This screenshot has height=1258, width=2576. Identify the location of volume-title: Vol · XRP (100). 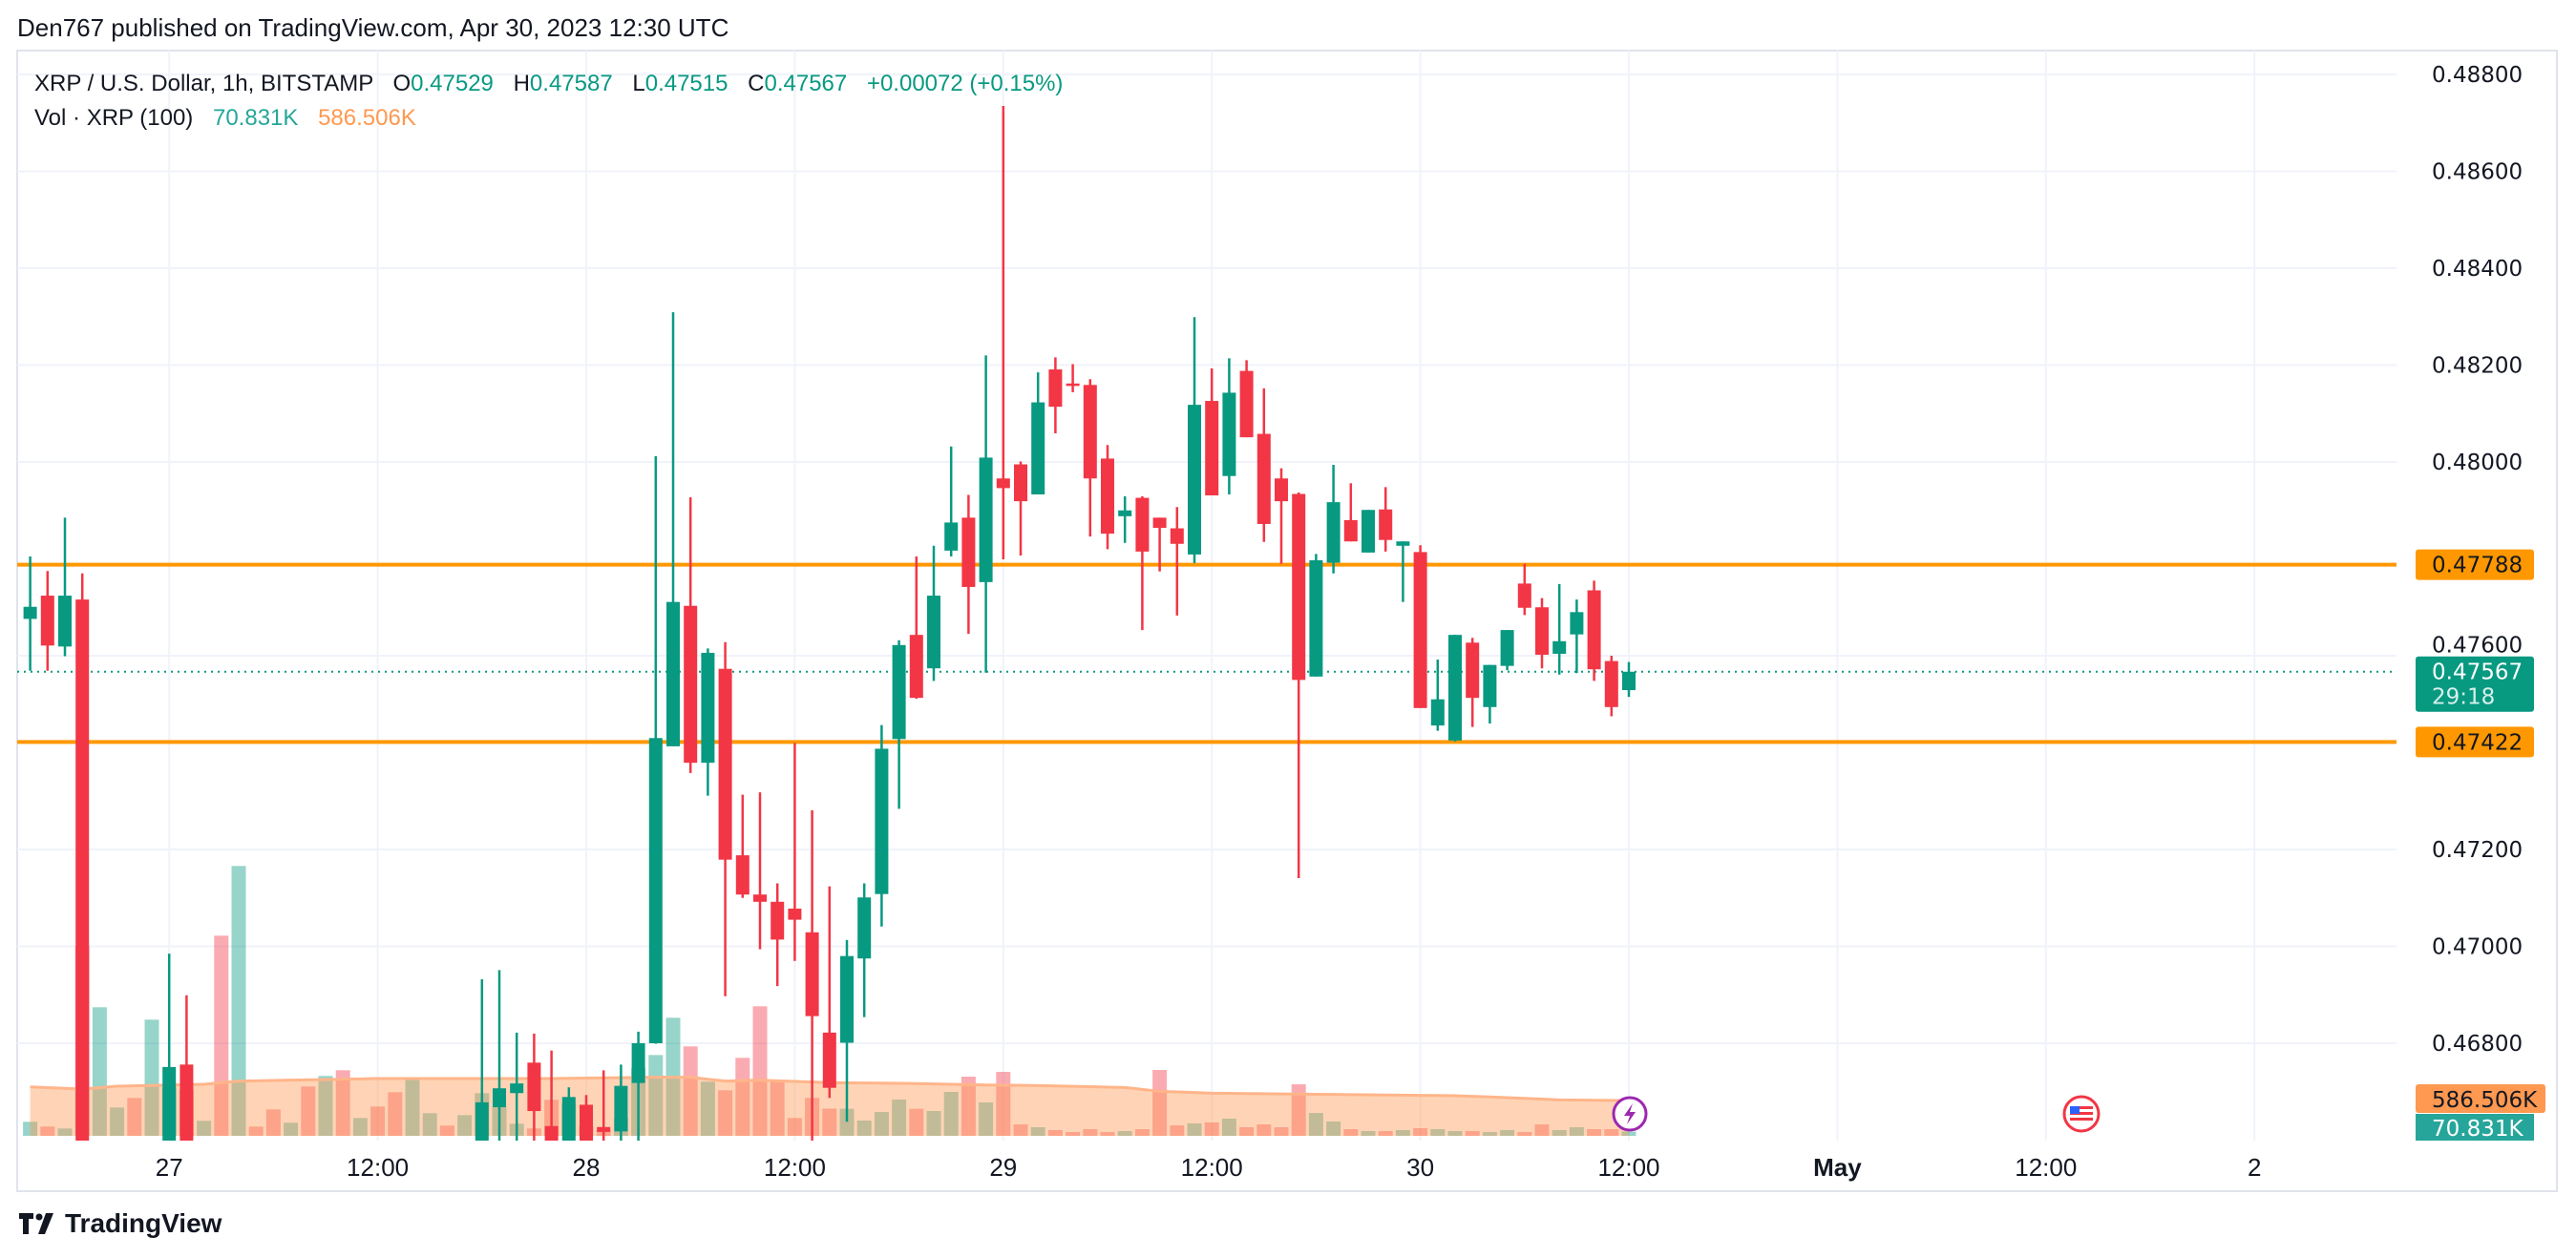
(114, 118).